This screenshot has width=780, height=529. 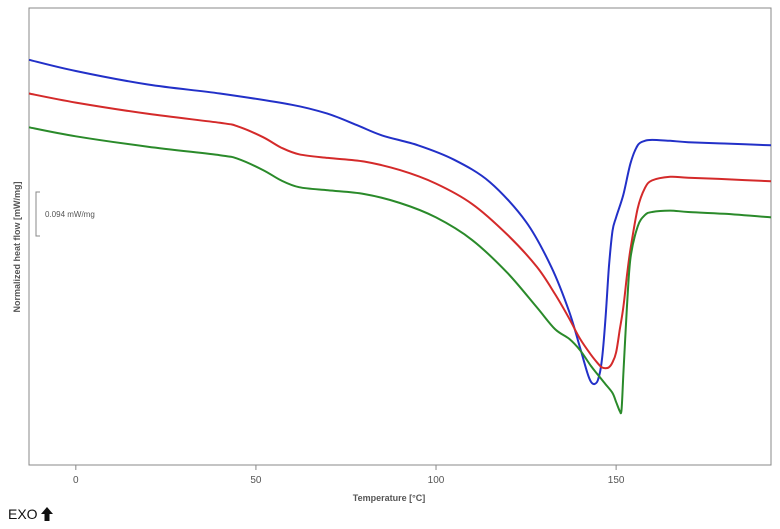 I want to click on scale-bar: 0.094 mW/mg, so click(x=65, y=214).